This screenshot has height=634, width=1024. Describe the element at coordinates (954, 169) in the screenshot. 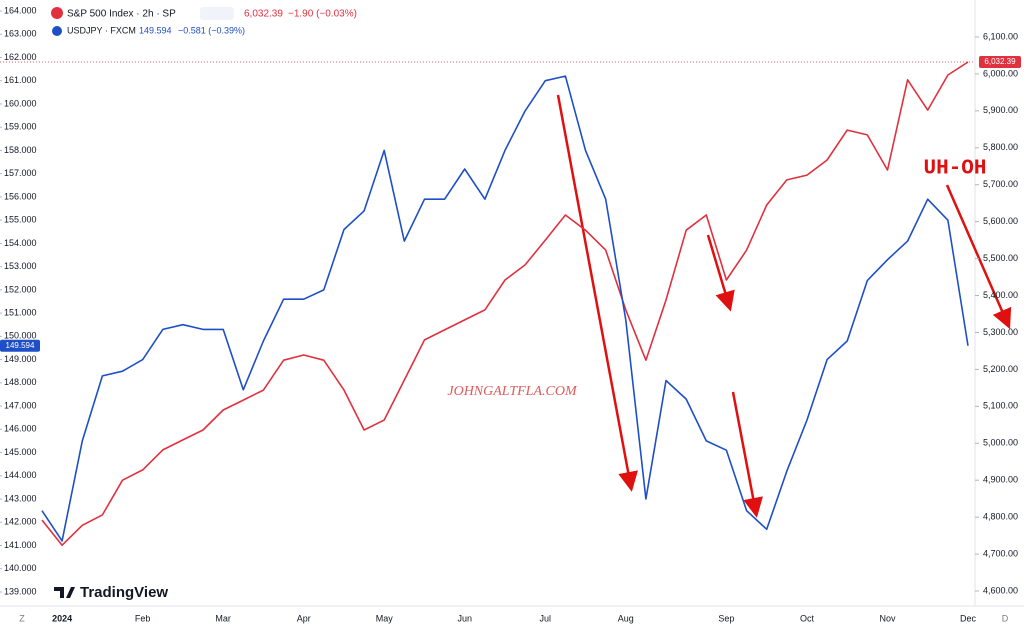

I see `annotation: UH-OH` at that location.